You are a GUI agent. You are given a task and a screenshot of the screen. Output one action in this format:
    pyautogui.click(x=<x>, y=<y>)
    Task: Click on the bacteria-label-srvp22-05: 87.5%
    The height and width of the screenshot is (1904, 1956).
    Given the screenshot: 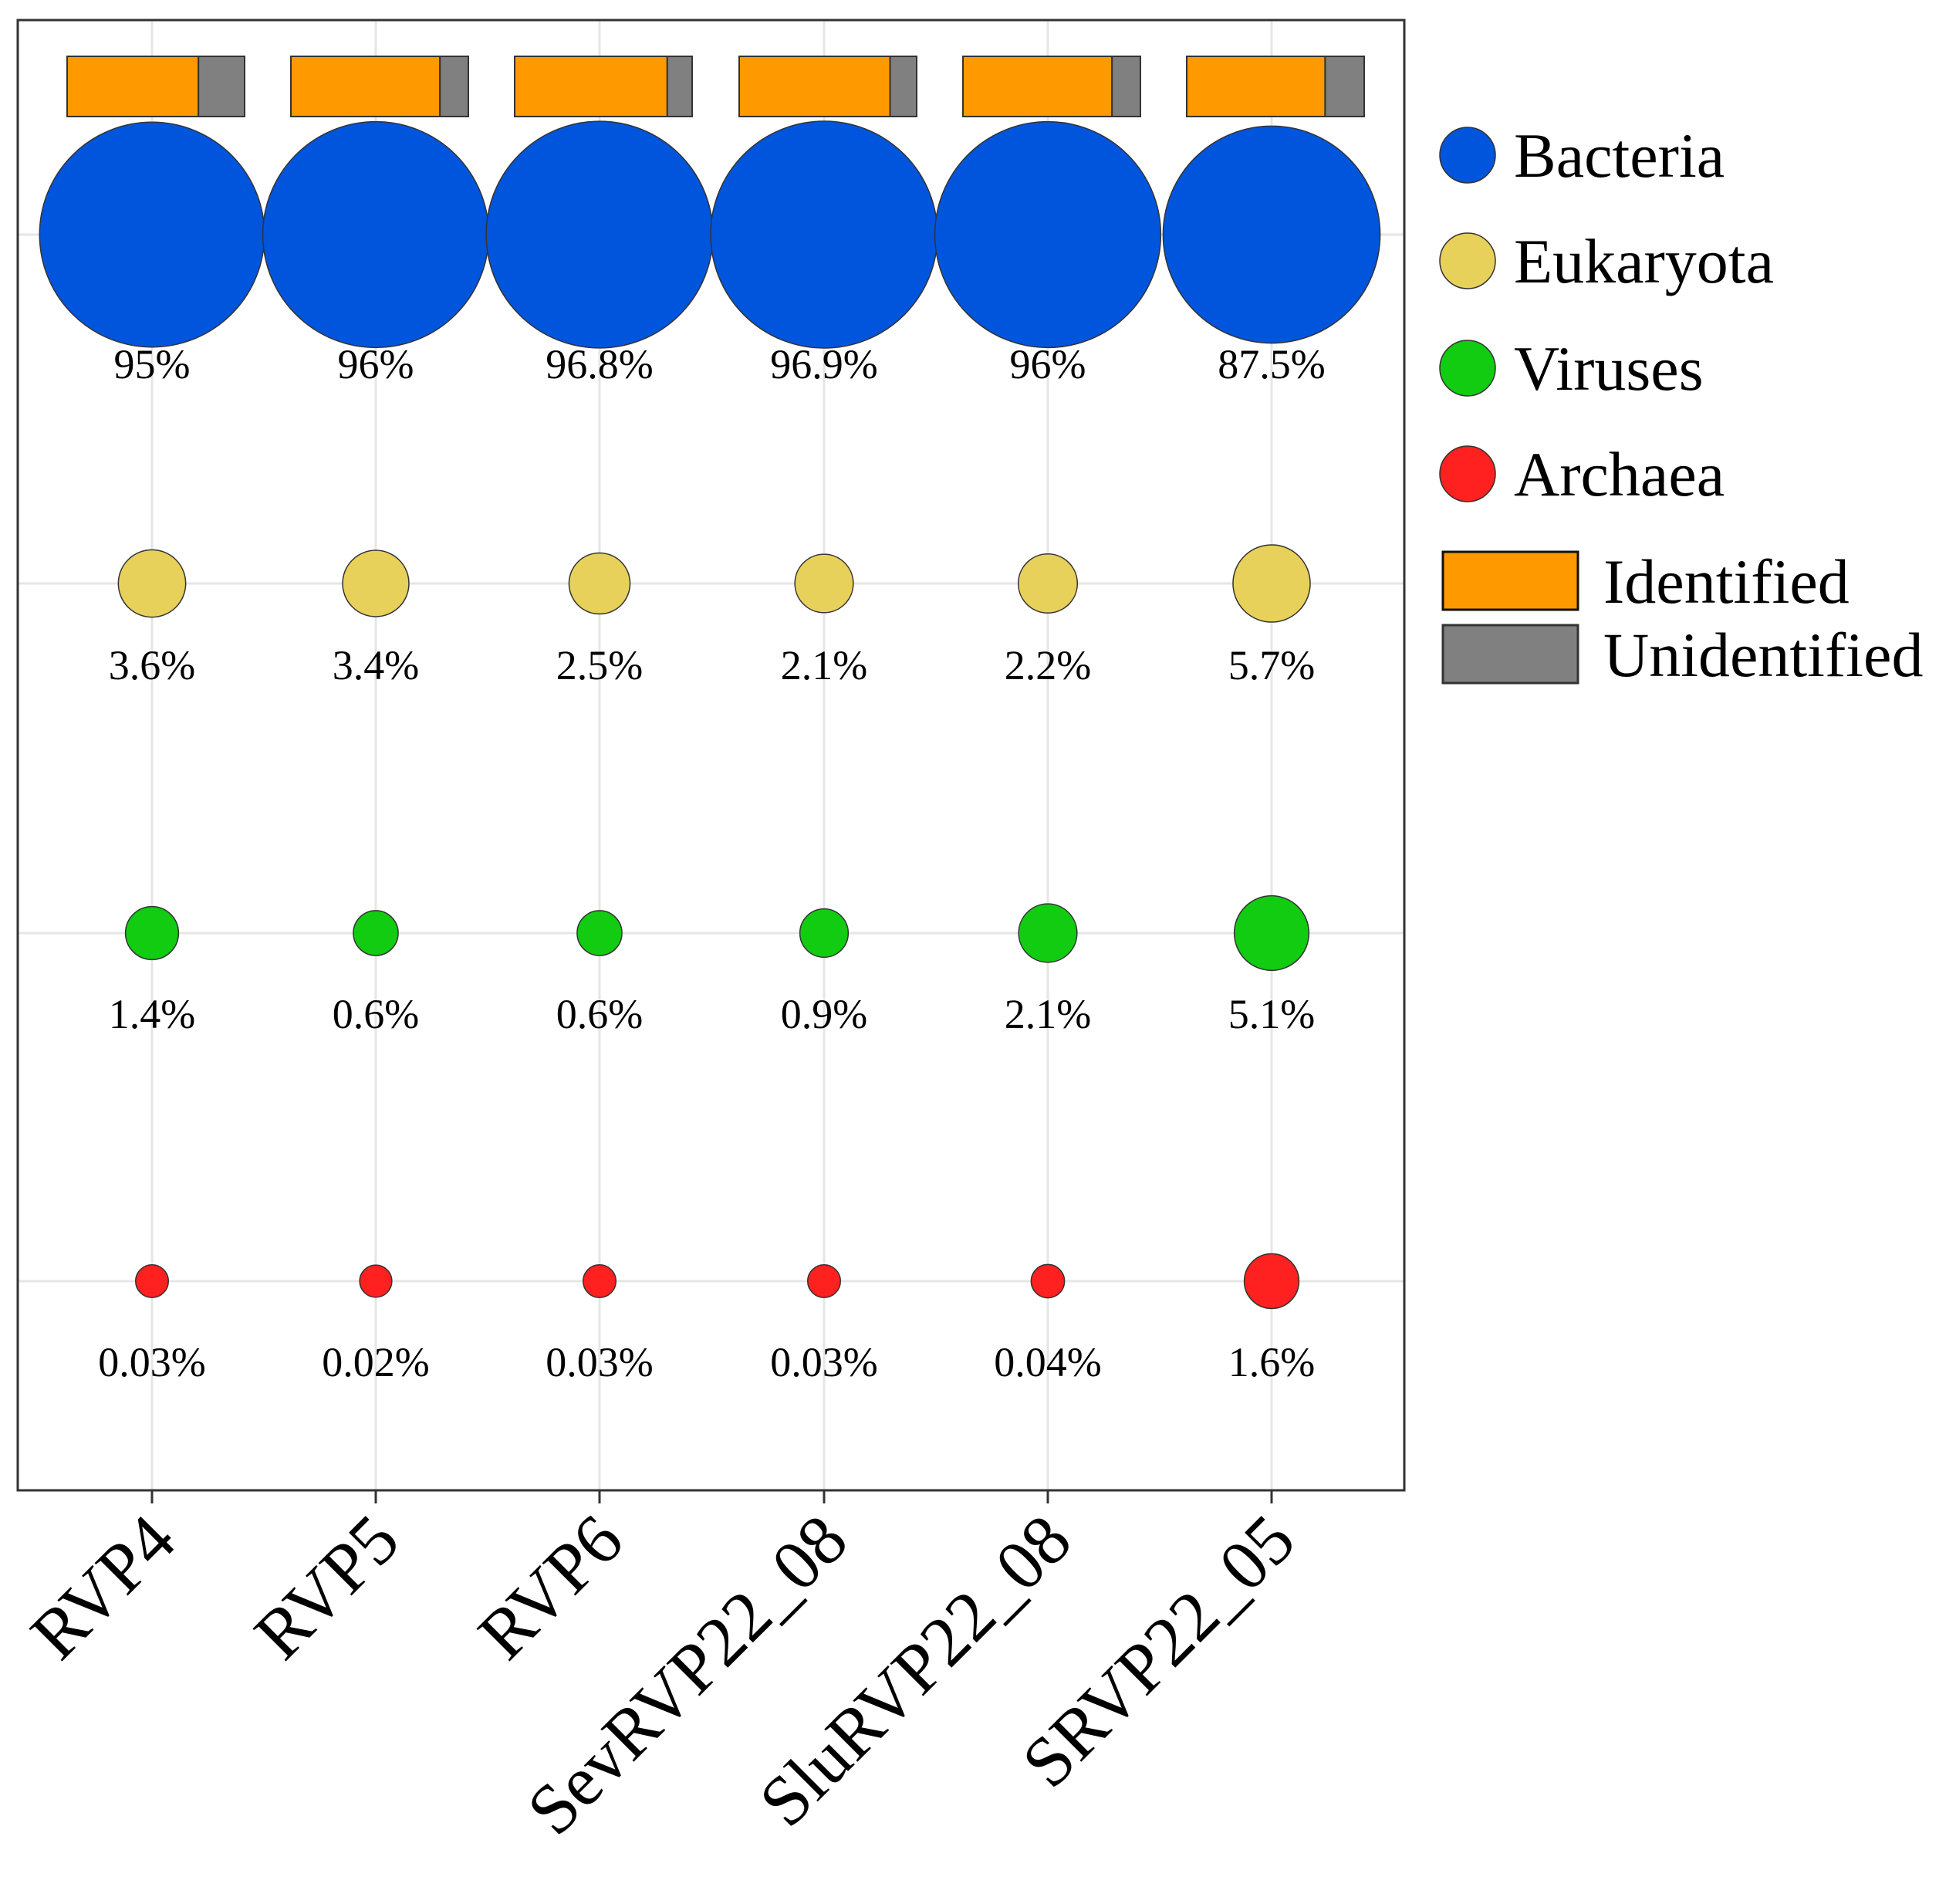 What is the action you would take?
    pyautogui.click(x=1271, y=364)
    